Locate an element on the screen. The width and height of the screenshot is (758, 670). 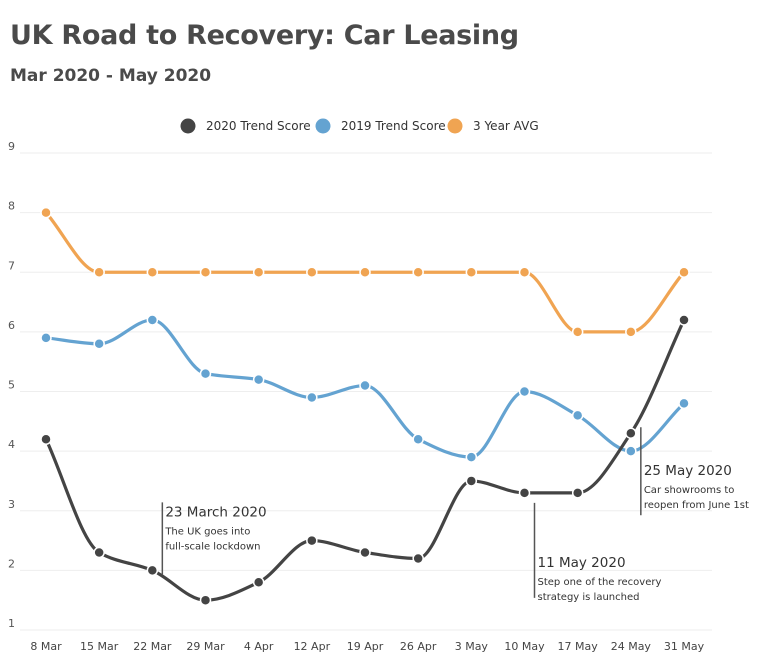
x-tick-label: 10 May is located at coordinates (524, 646).